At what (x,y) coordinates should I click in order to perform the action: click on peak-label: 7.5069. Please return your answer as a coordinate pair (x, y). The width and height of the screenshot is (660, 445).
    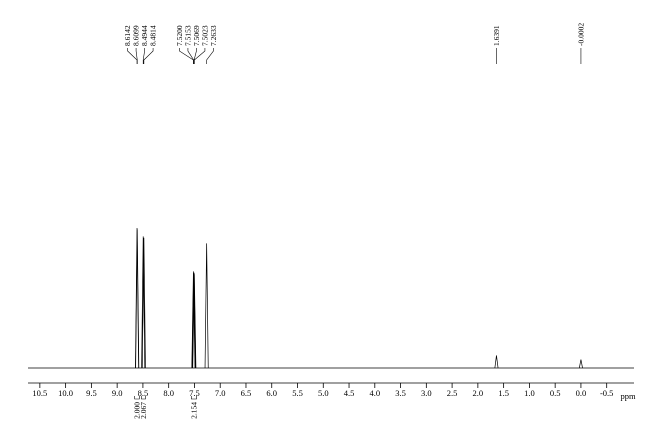
    Looking at the image, I should click on (196, 35).